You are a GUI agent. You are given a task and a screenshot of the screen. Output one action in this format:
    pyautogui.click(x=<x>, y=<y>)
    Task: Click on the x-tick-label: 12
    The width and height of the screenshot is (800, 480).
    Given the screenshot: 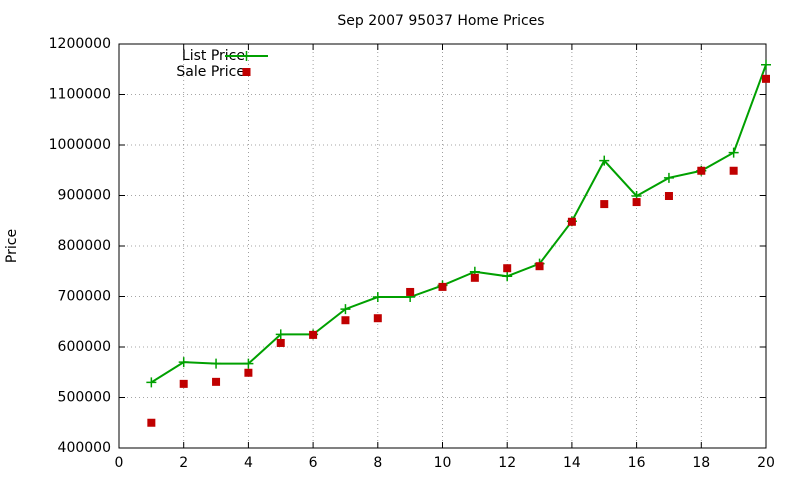 What is the action you would take?
    pyautogui.click(x=507, y=463)
    